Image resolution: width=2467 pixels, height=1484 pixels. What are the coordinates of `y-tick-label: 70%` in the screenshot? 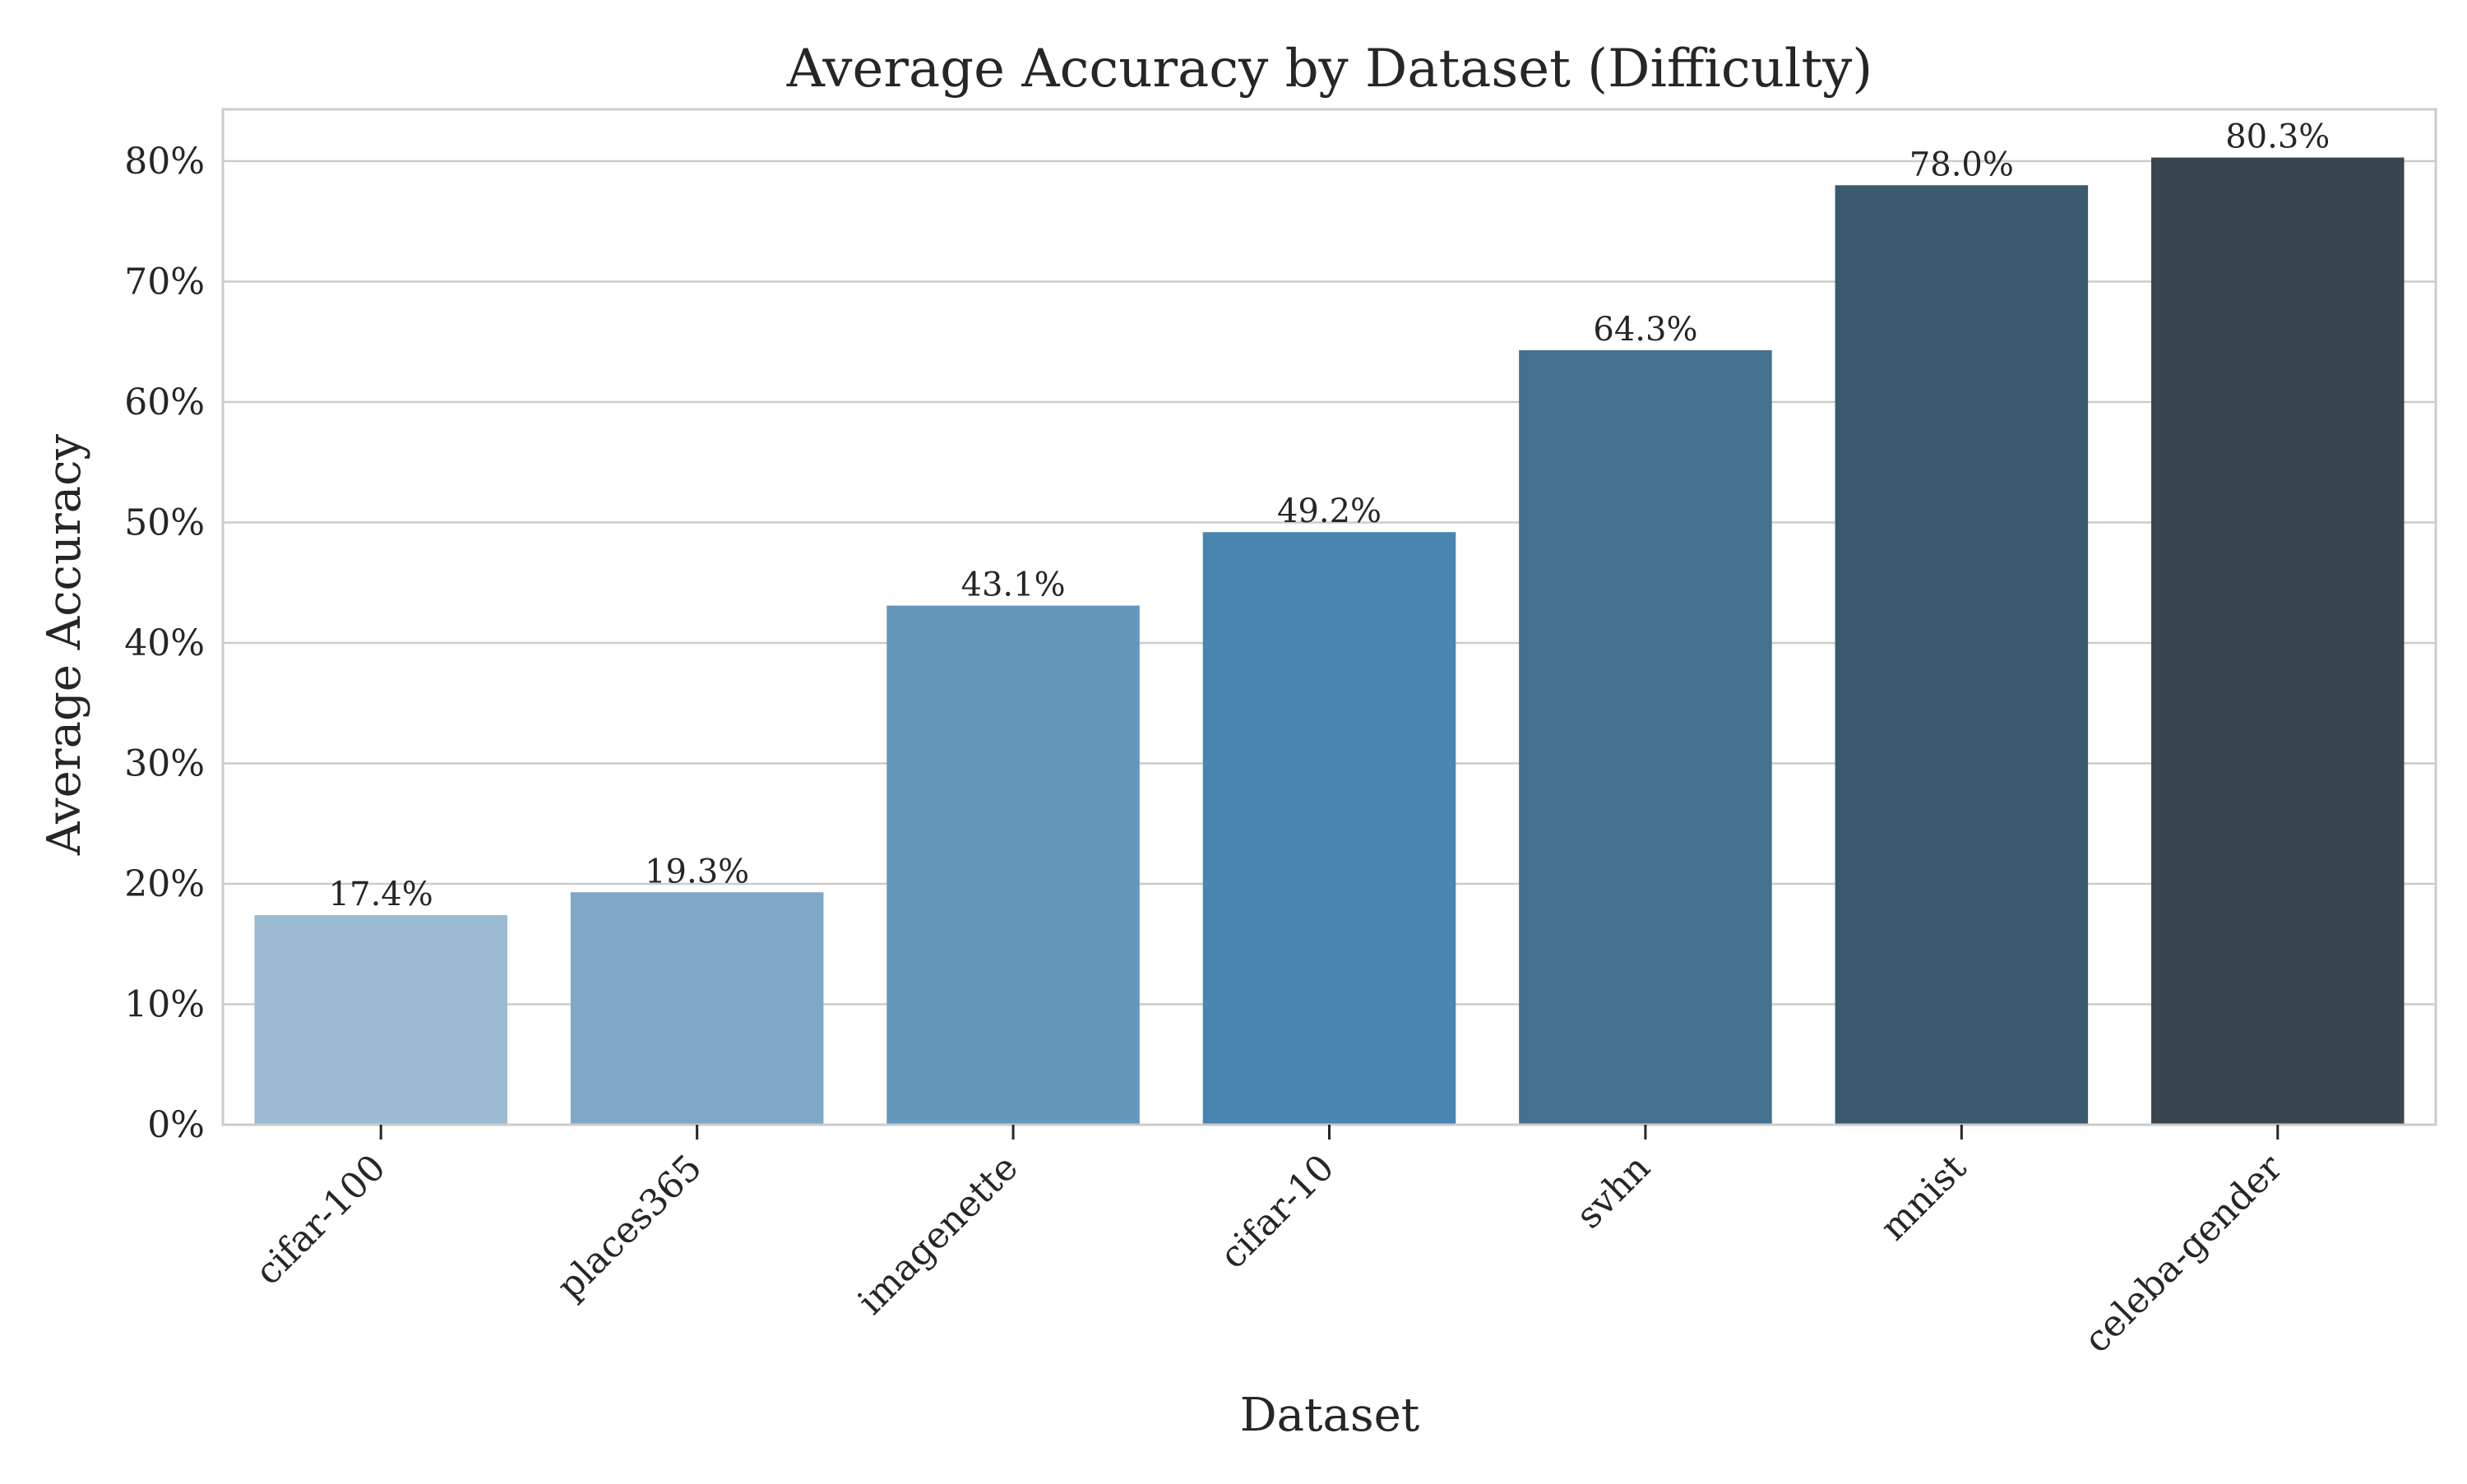 It's located at (164, 282).